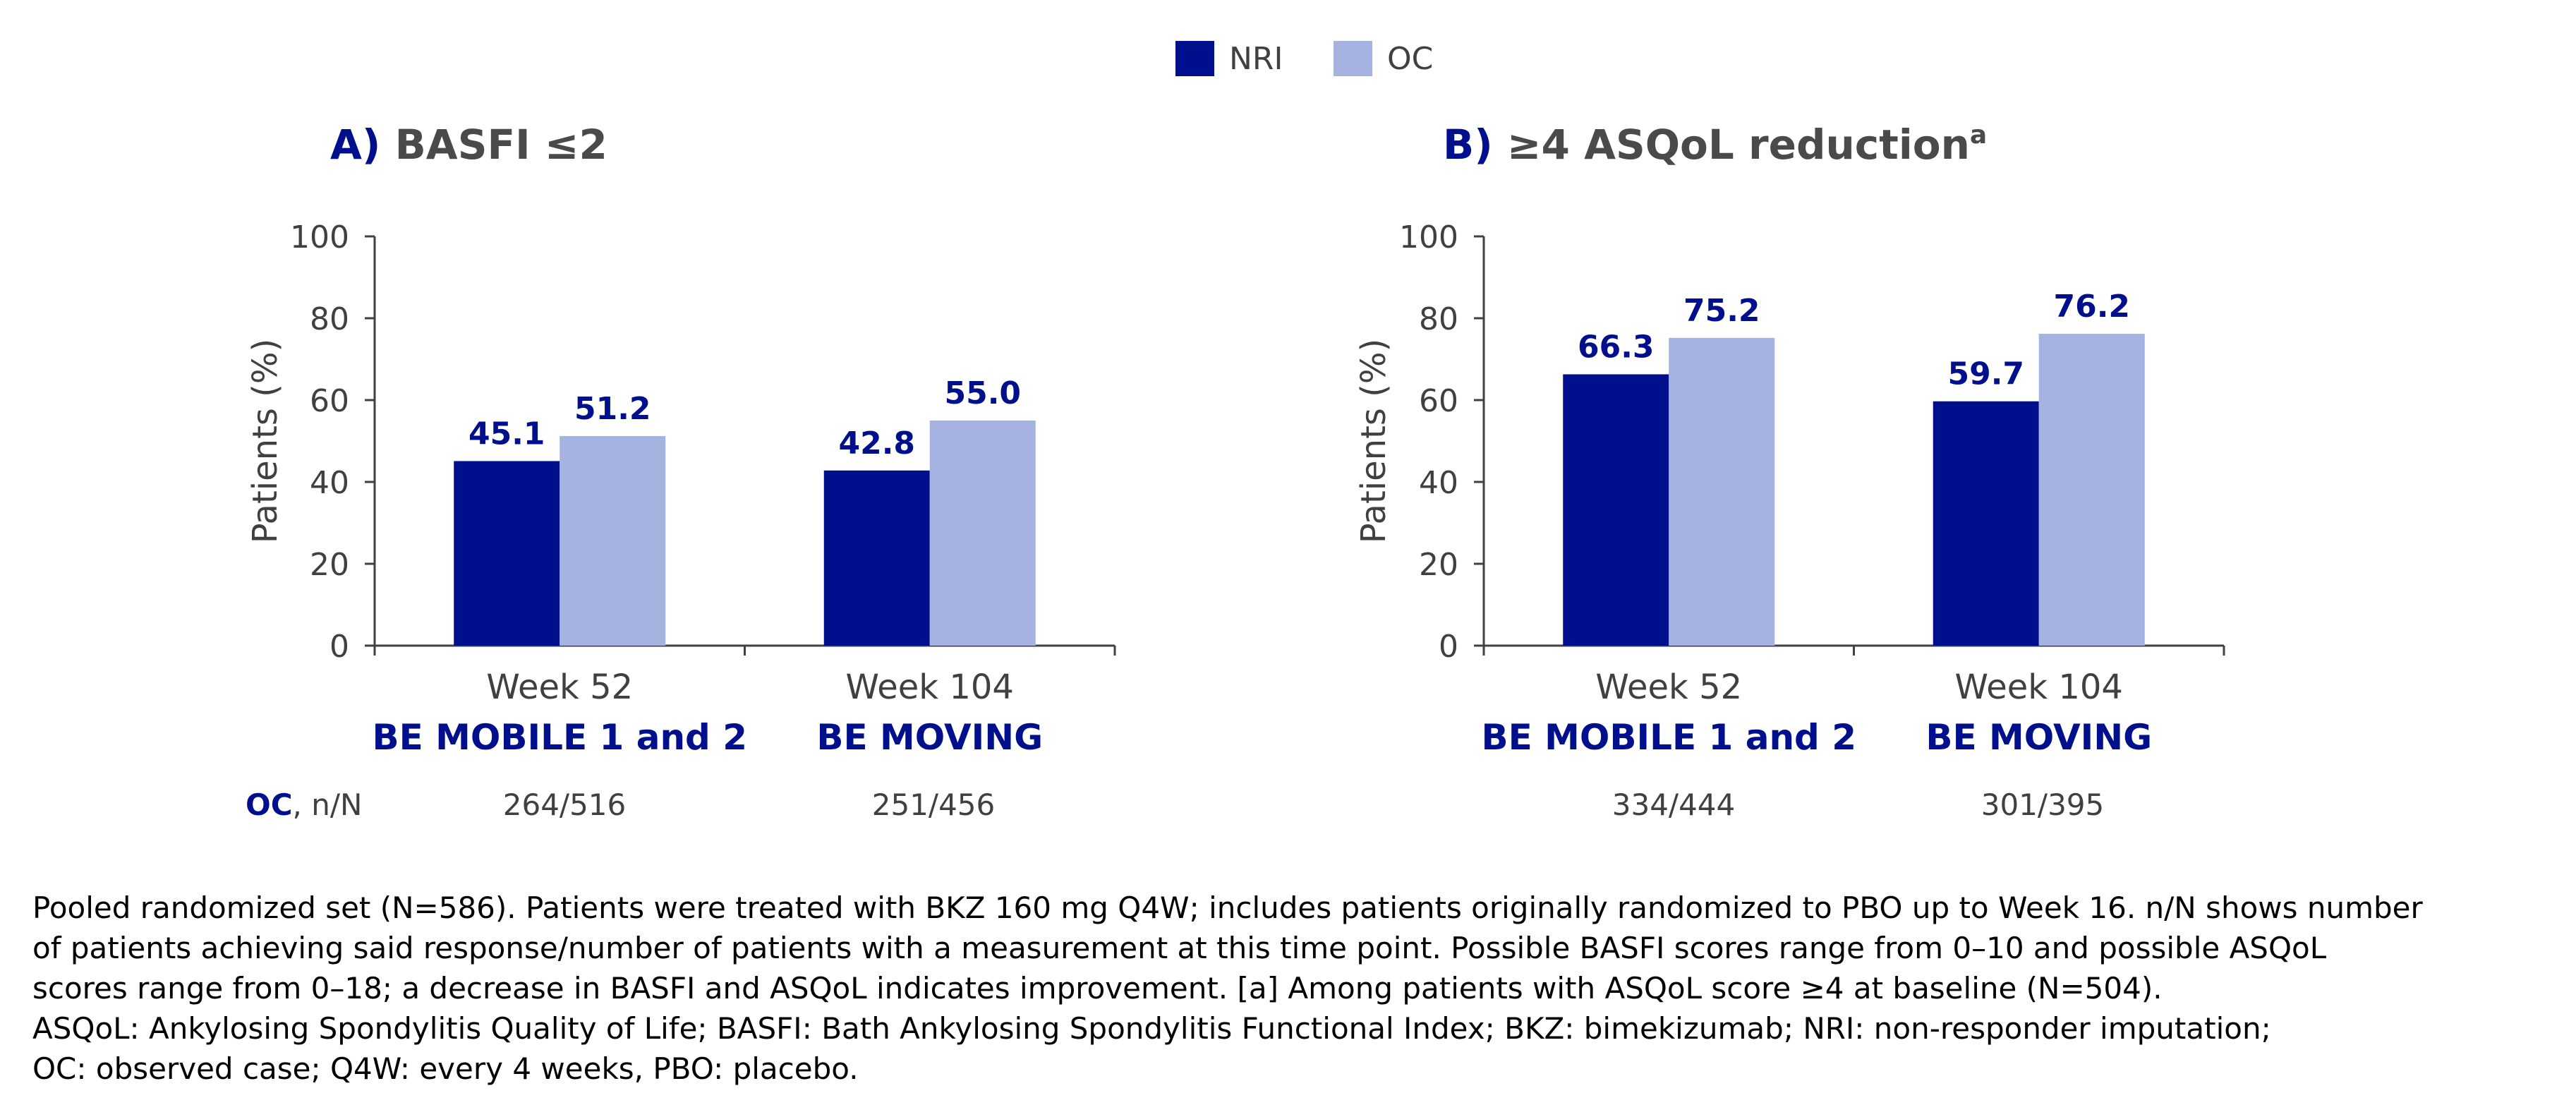 The image size is (2576, 1117). What do you see at coordinates (565, 804) in the screenshot?
I see `oc-count: 264/516` at bounding box center [565, 804].